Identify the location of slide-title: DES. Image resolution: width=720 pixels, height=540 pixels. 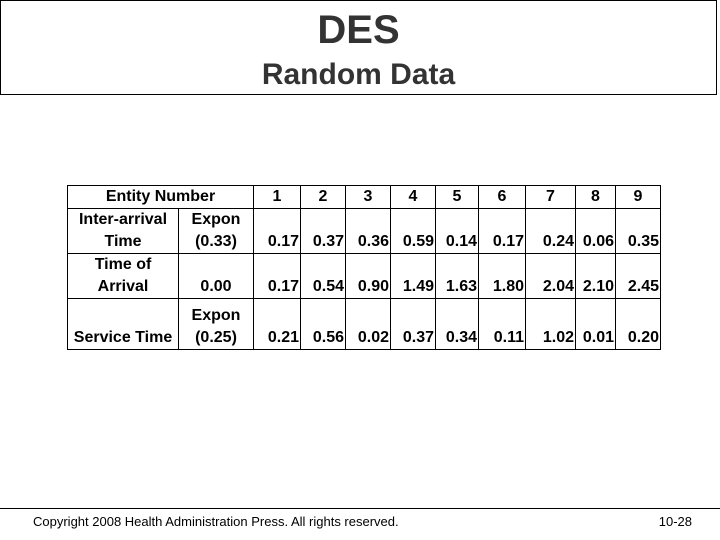
(358, 30).